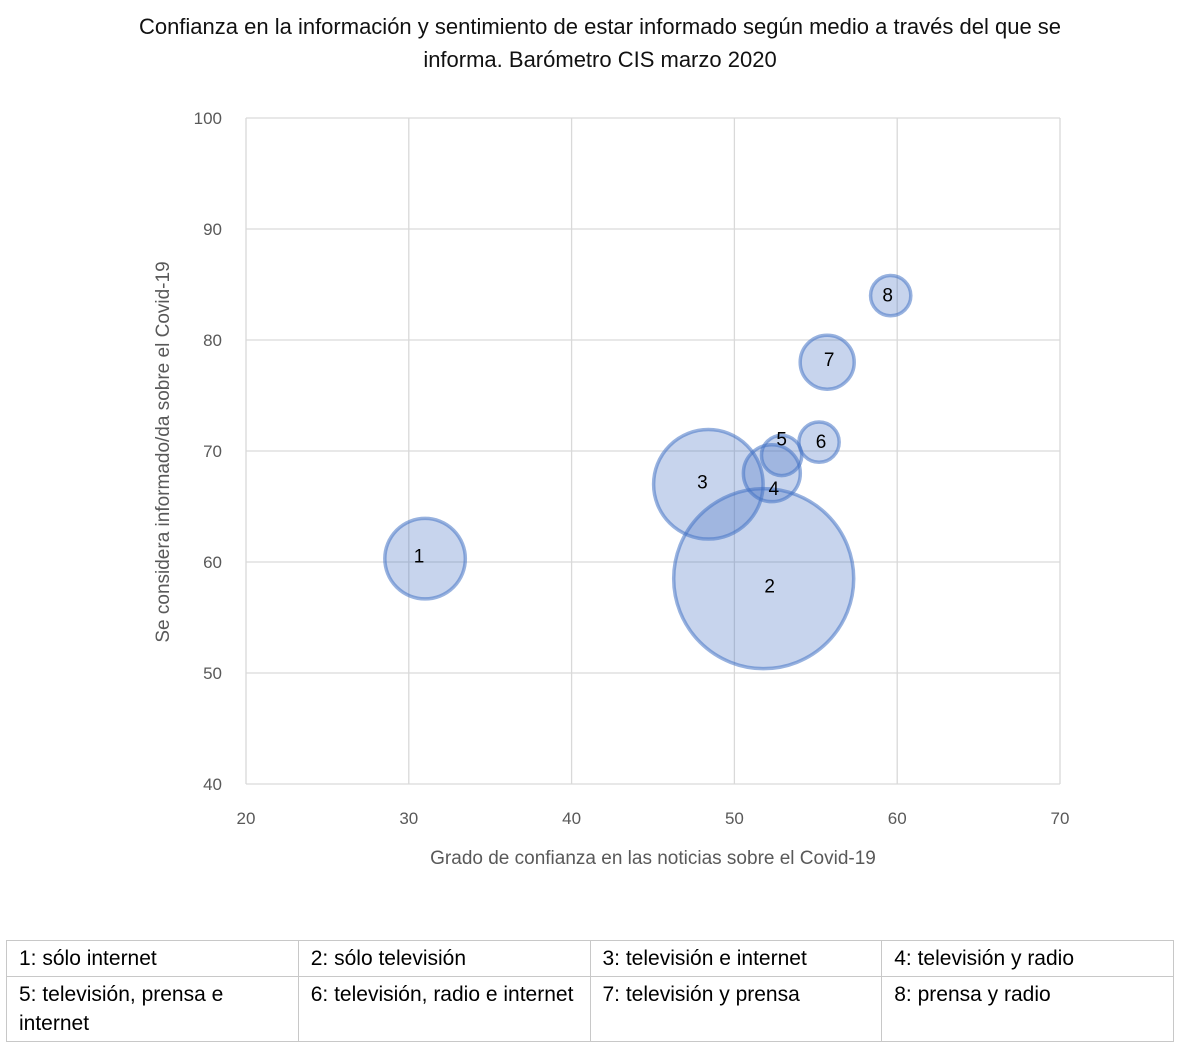 The image size is (1200, 1053). Describe the element at coordinates (212, 784) in the screenshot. I see `y-tick-label: 40` at that location.